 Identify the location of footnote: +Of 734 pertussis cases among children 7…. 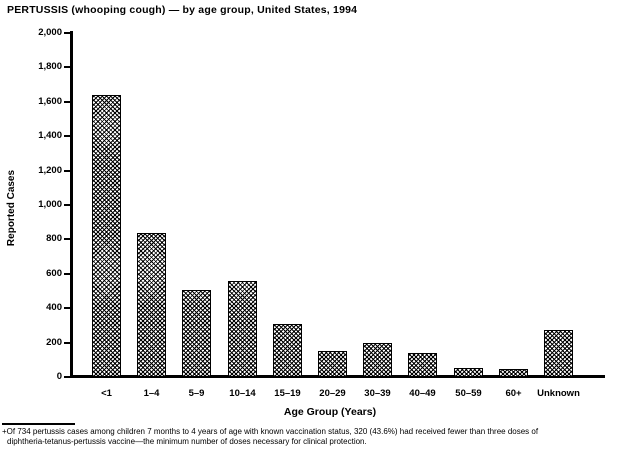
(320, 436).